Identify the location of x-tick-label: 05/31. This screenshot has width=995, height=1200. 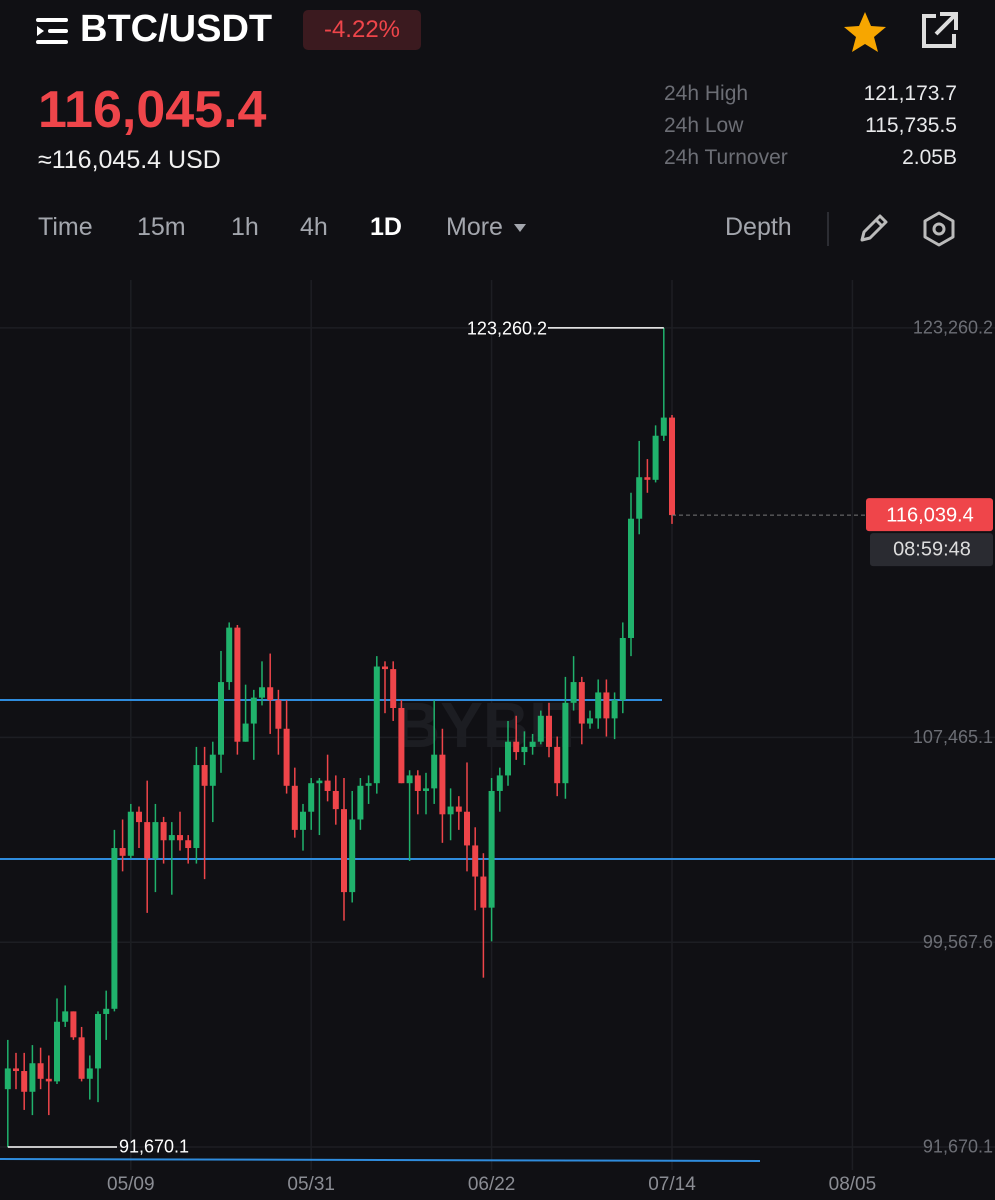
(311, 1184).